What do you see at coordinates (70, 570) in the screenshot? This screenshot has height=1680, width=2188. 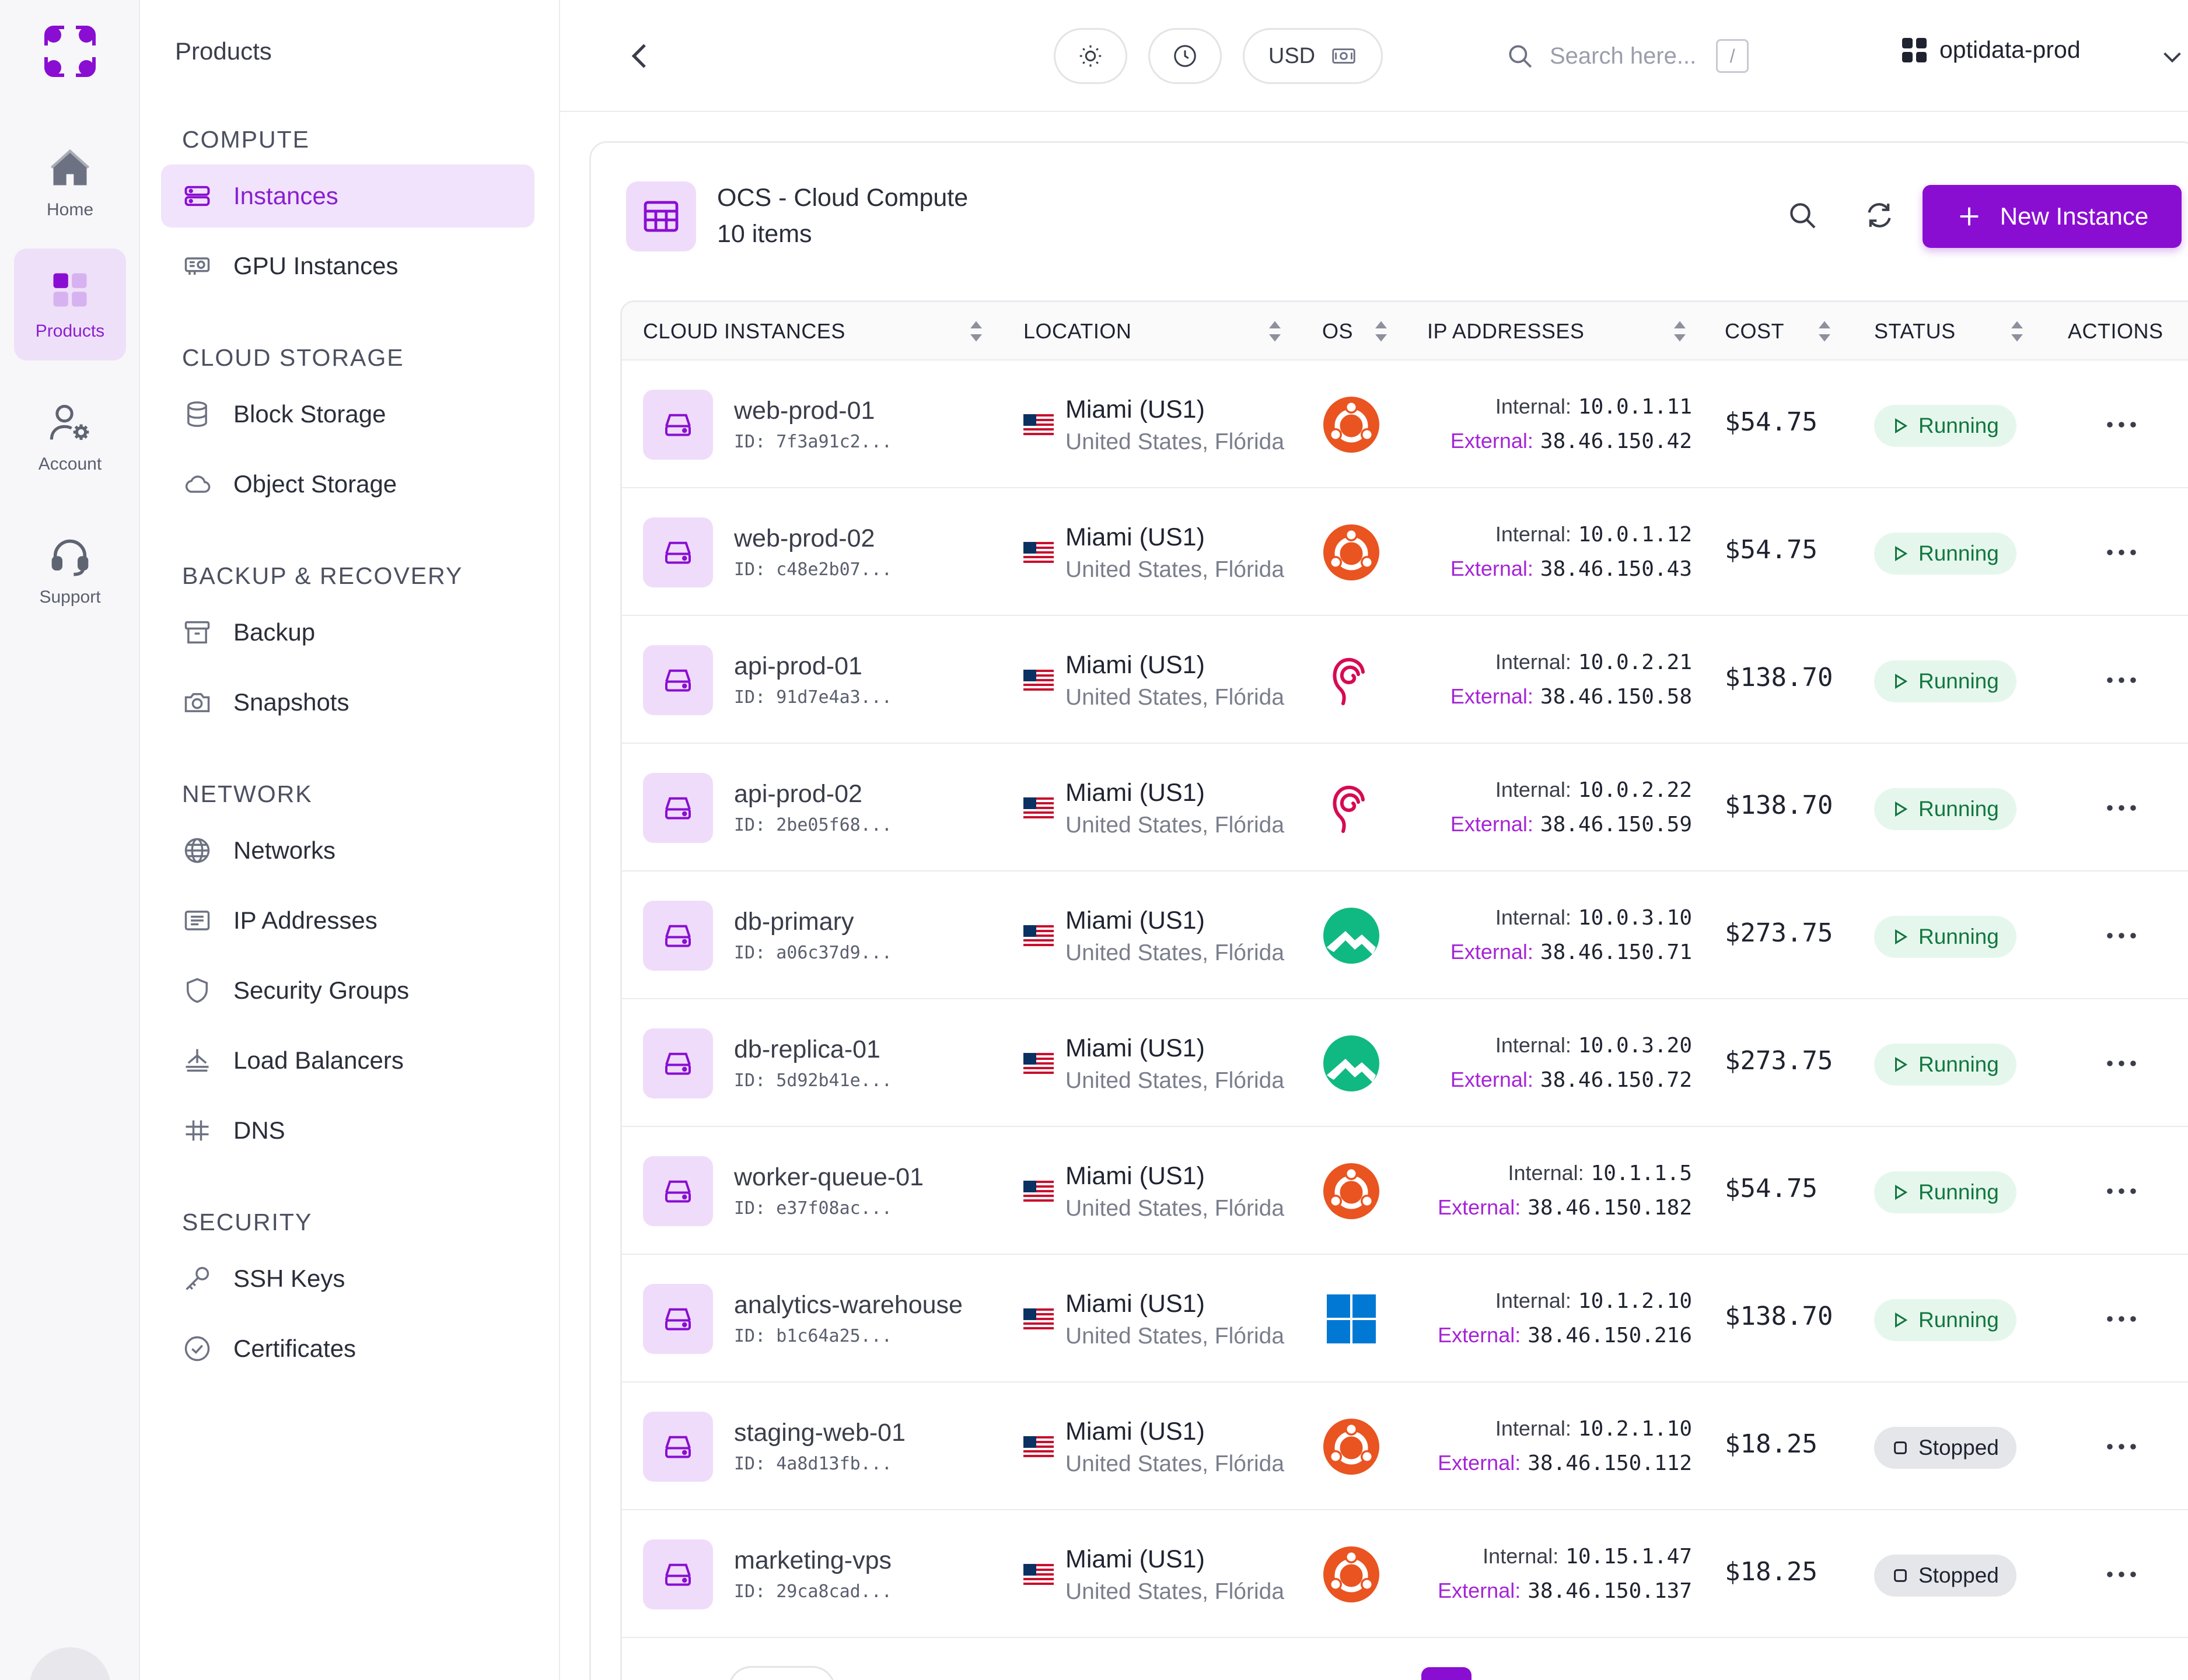 I see `rail-item-support: Support` at bounding box center [70, 570].